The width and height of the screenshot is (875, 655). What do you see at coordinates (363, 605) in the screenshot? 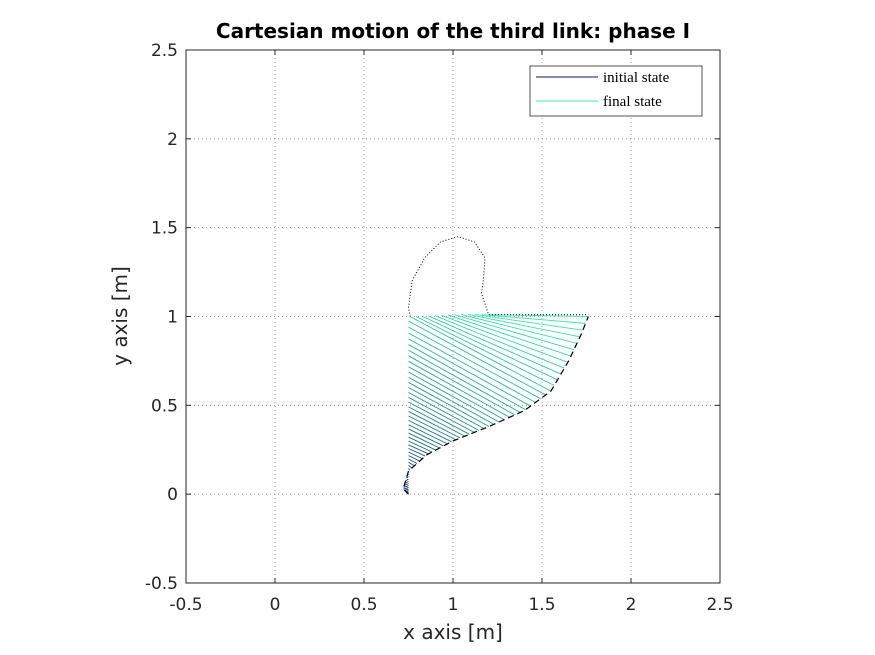
I see `x-tick-label: 0.5` at bounding box center [363, 605].